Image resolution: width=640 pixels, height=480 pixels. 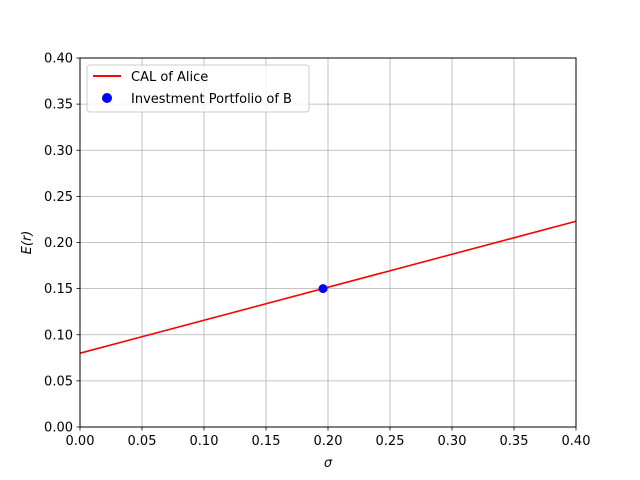 I want to click on x-axis-label: σ, so click(x=328, y=463).